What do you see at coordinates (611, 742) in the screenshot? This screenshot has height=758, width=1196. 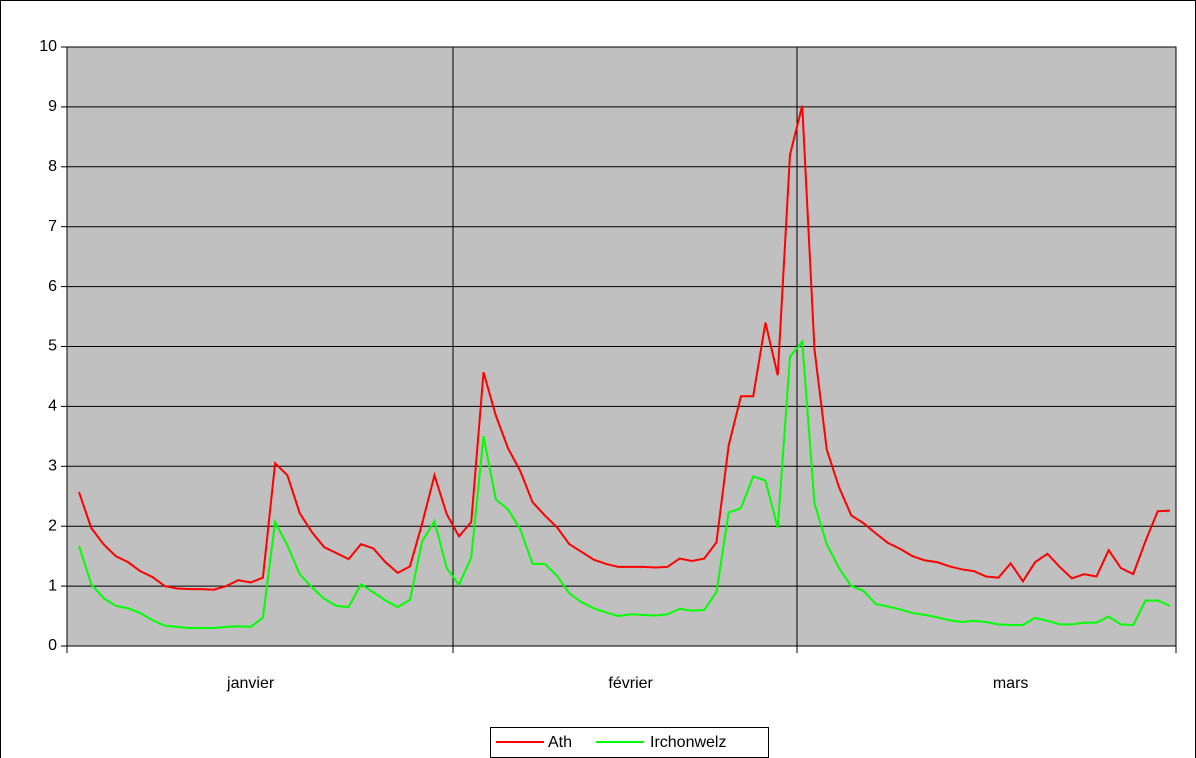 I see `legend-items: Ath Irchonwelz` at bounding box center [611, 742].